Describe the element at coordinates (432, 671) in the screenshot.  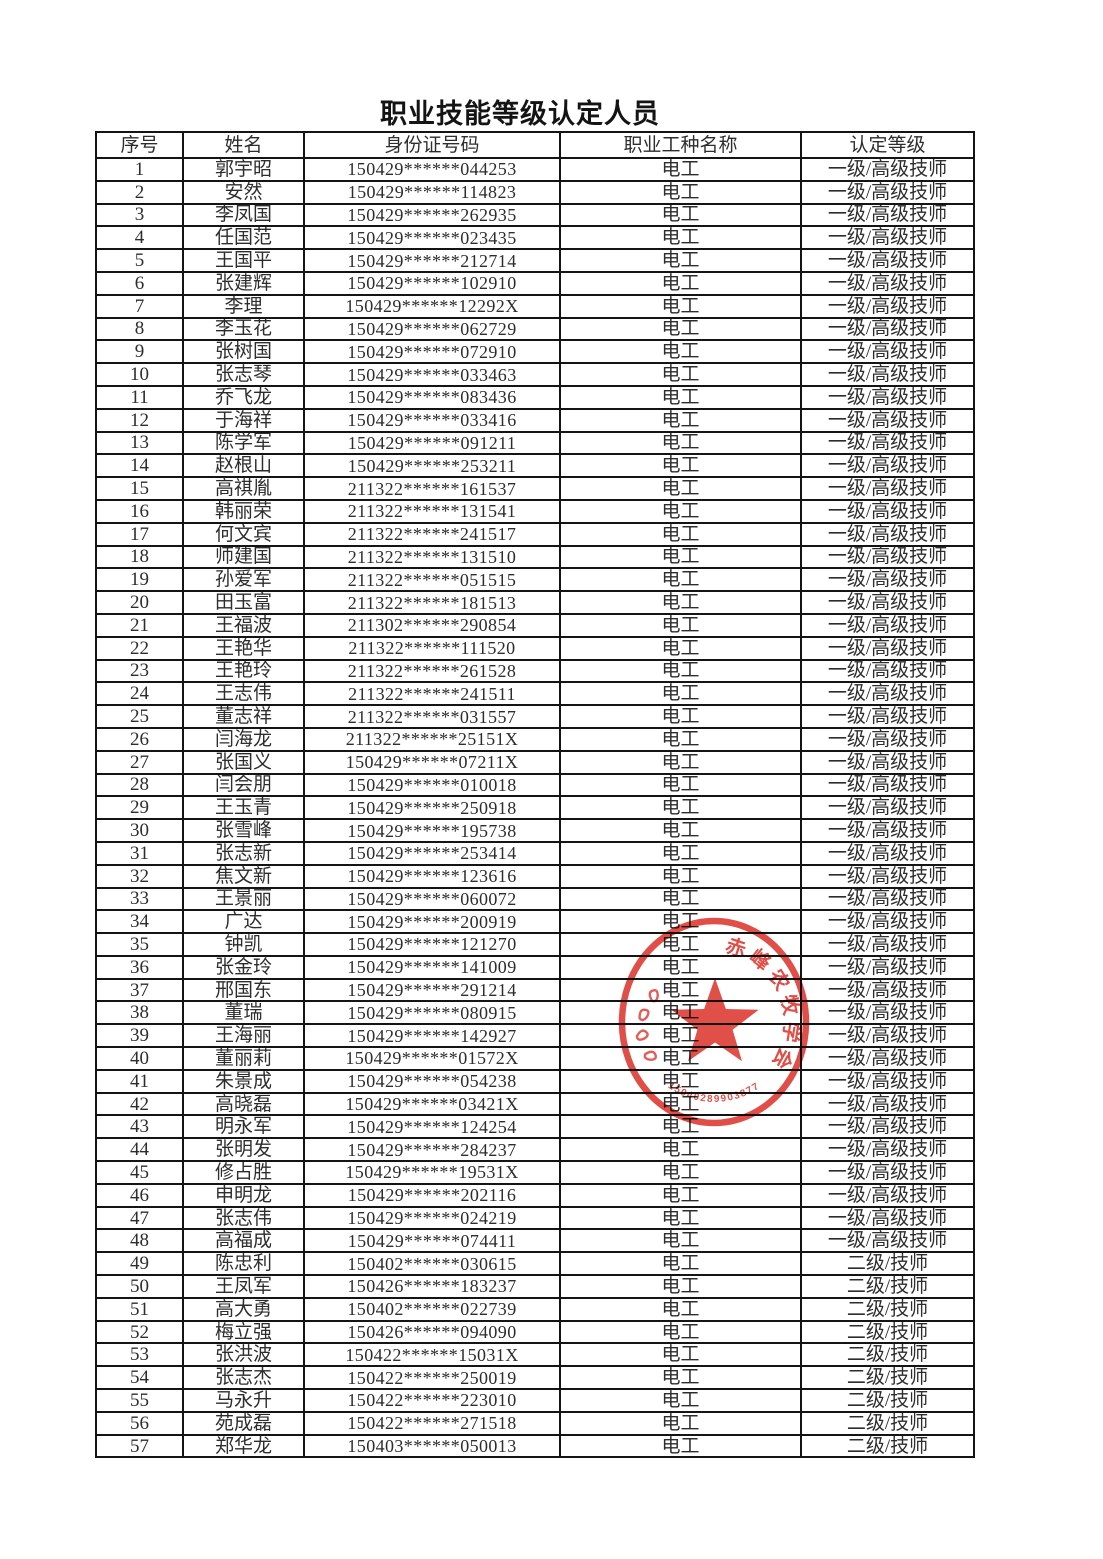
I see `cell-id: 211322******261528` at that location.